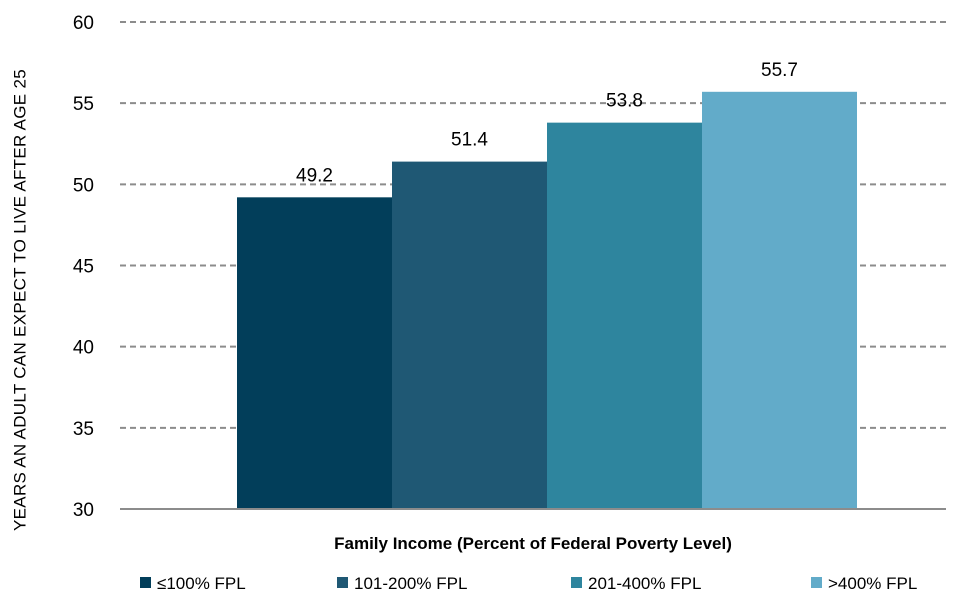  What do you see at coordinates (624, 101) in the screenshot?
I see `data-label: 53.8` at bounding box center [624, 101].